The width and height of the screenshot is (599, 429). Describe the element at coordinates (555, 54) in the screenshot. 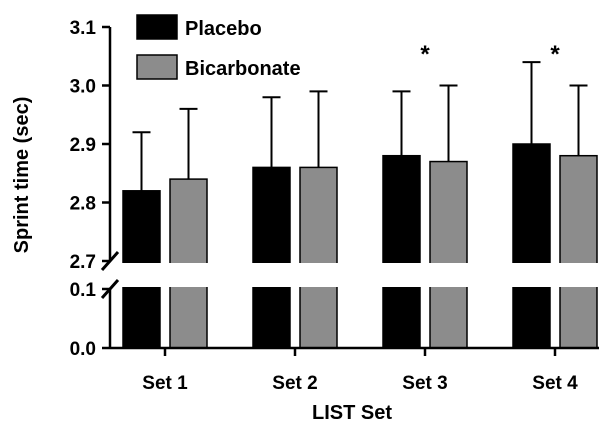

I see `significance-marker-2: *` at that location.